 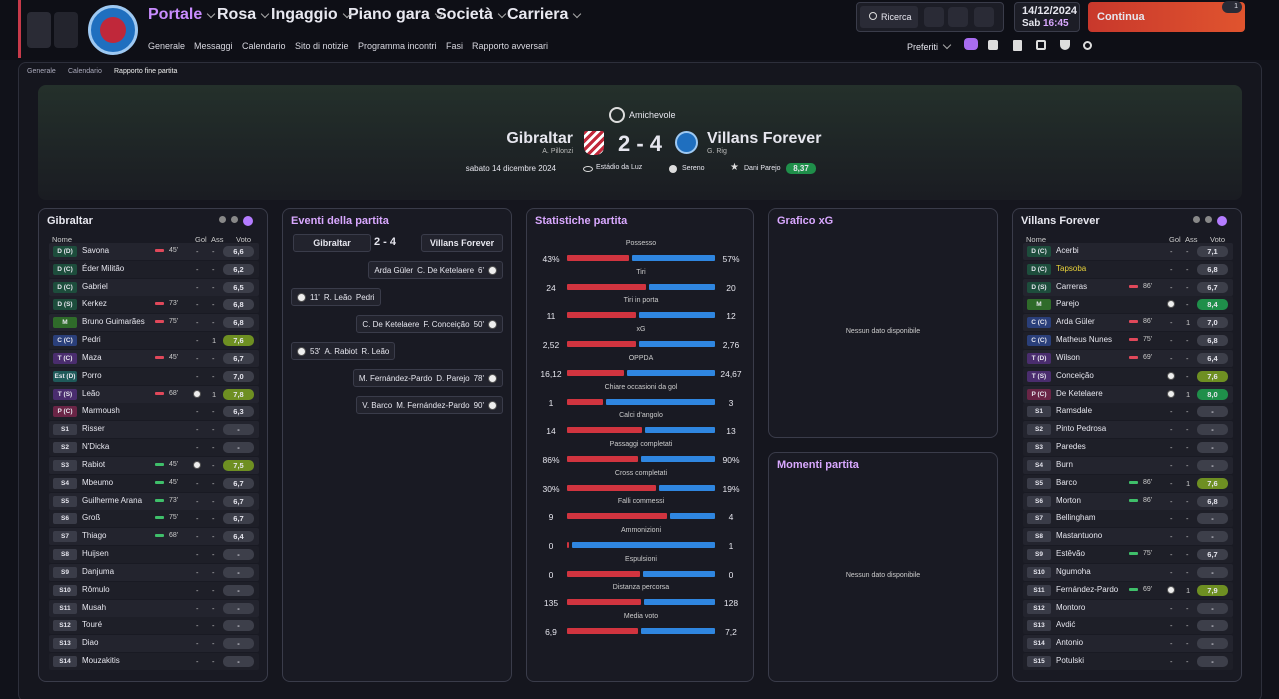 What do you see at coordinates (91, 518) in the screenshot?
I see `player-name: Groß` at bounding box center [91, 518].